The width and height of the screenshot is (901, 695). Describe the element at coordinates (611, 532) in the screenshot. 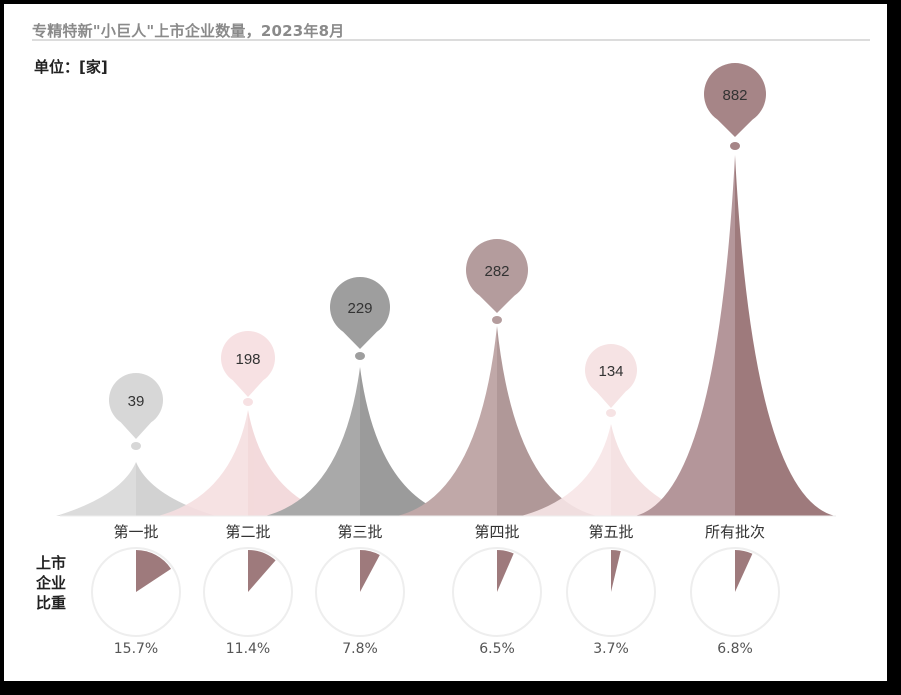

I see `category-label: 第五批` at that location.